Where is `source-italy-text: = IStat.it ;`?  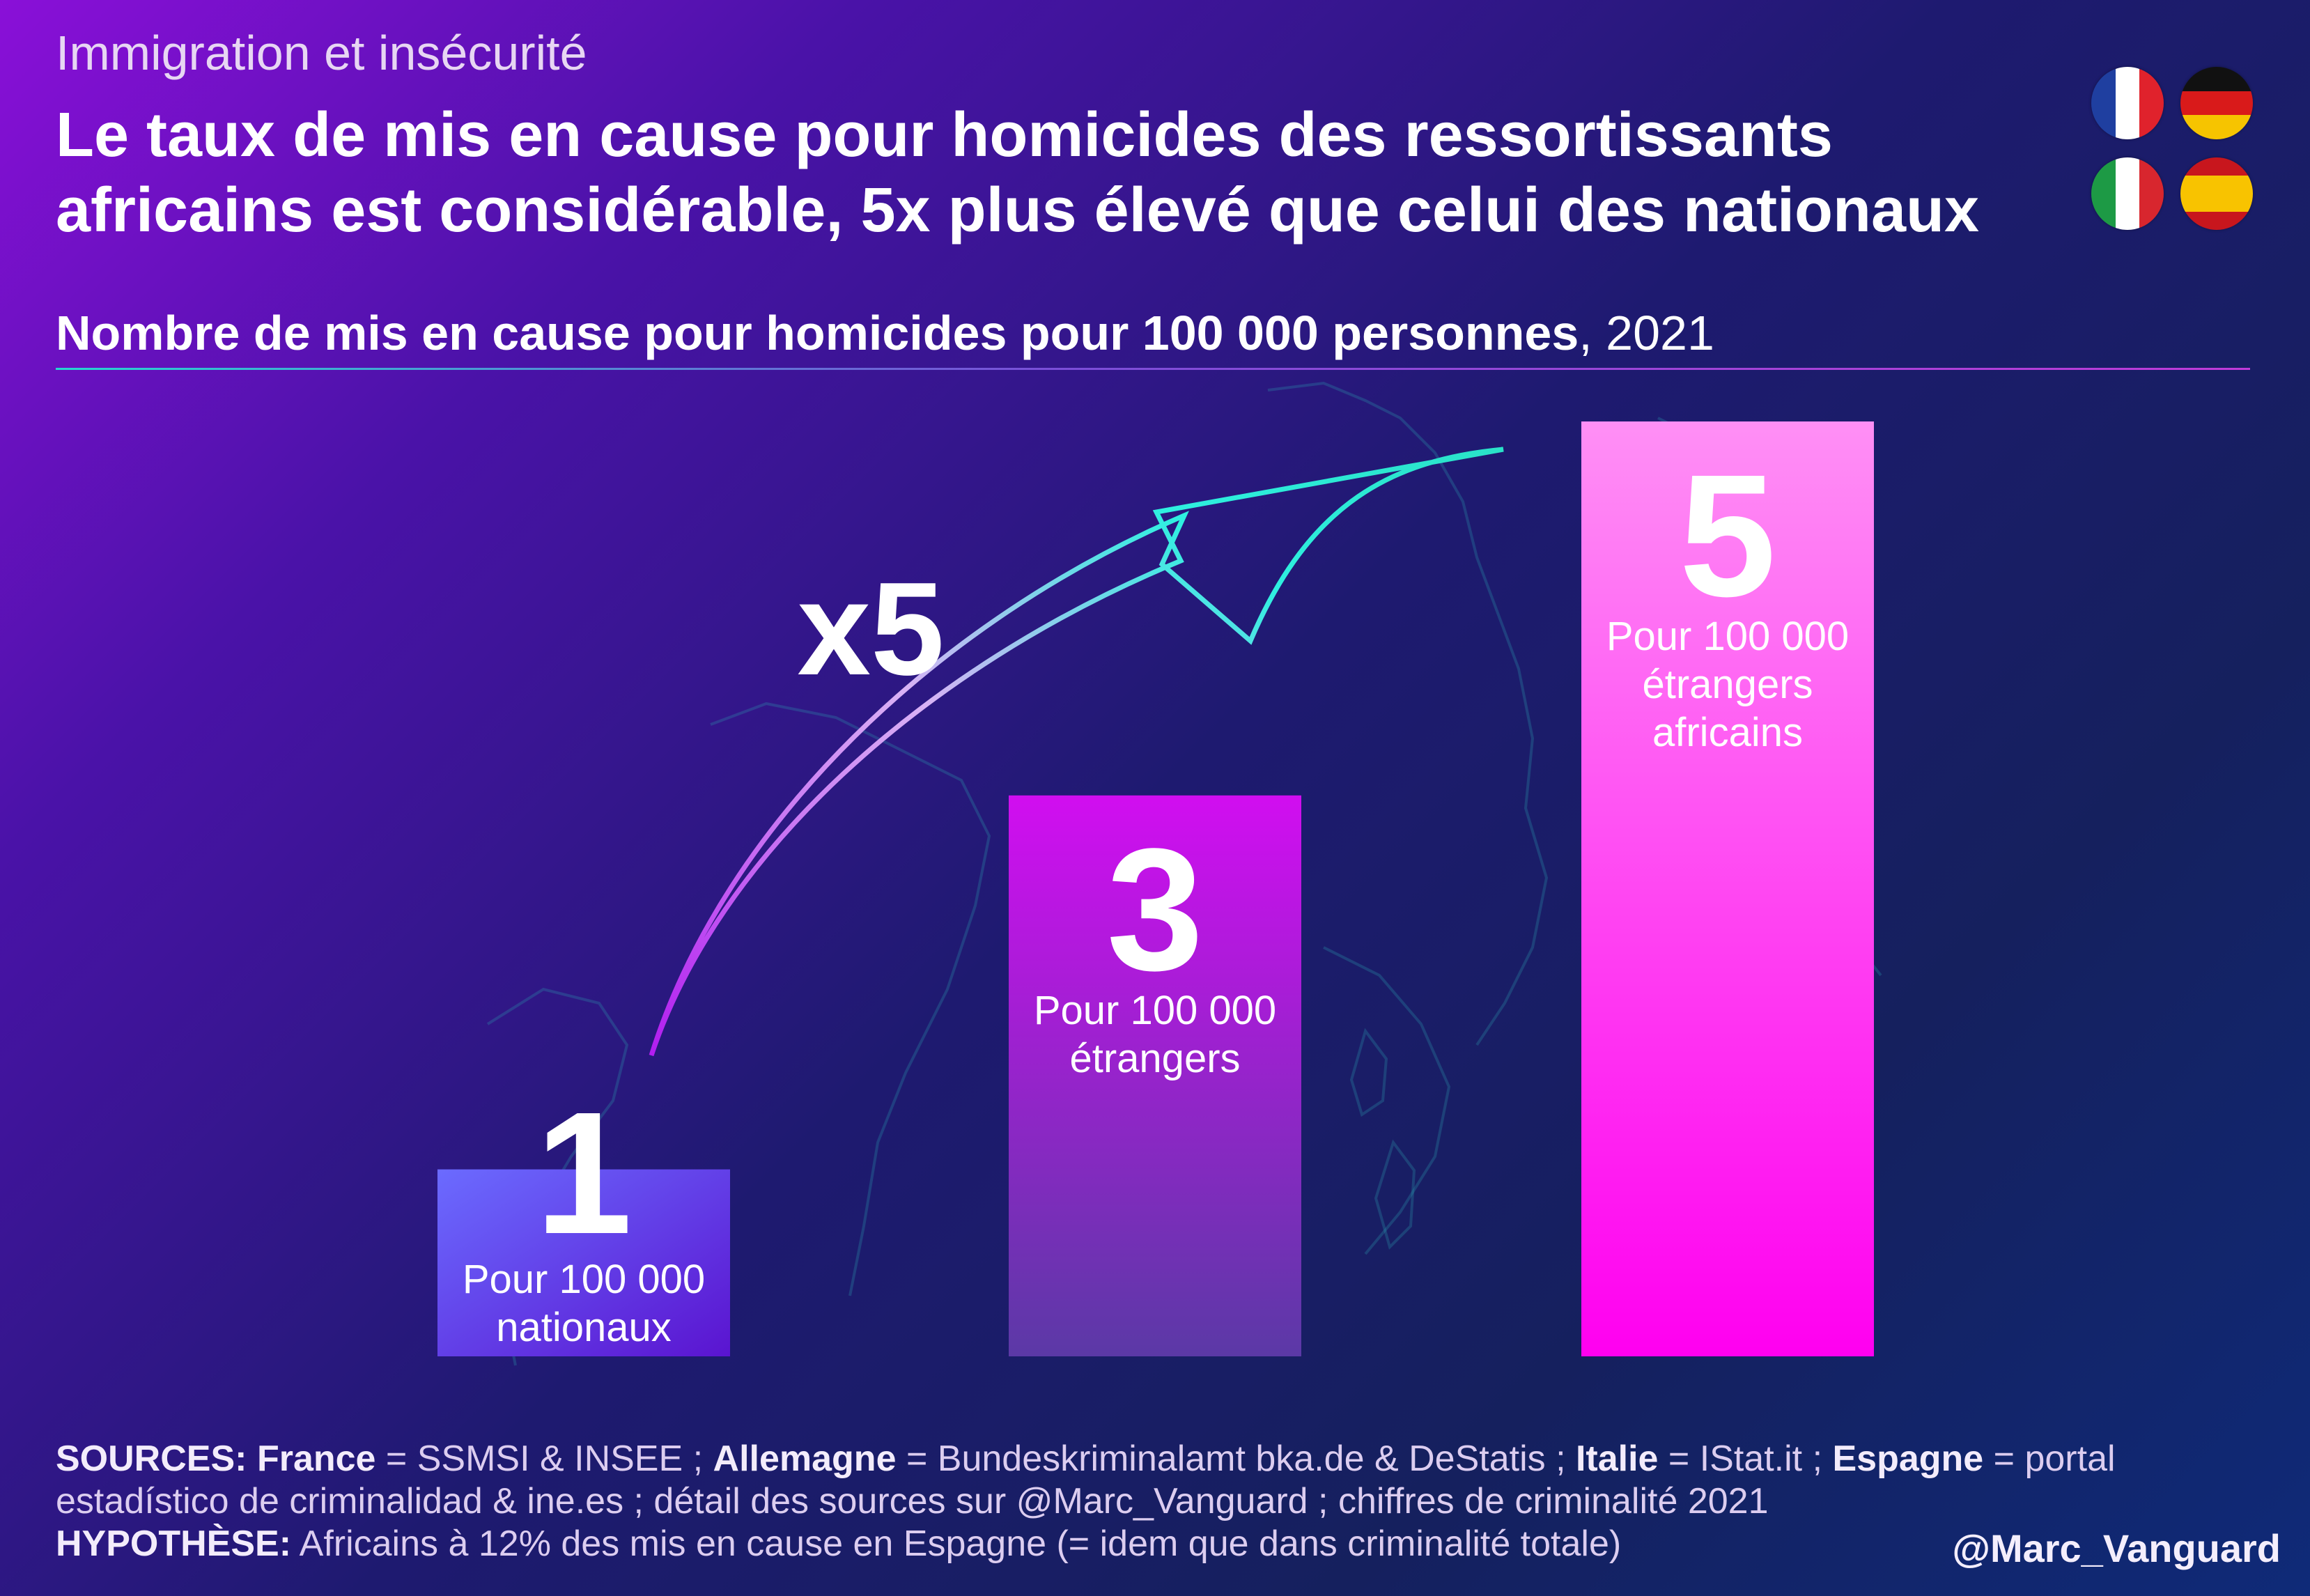 source-italy-text: = IStat.it ; is located at coordinates (1745, 1459).